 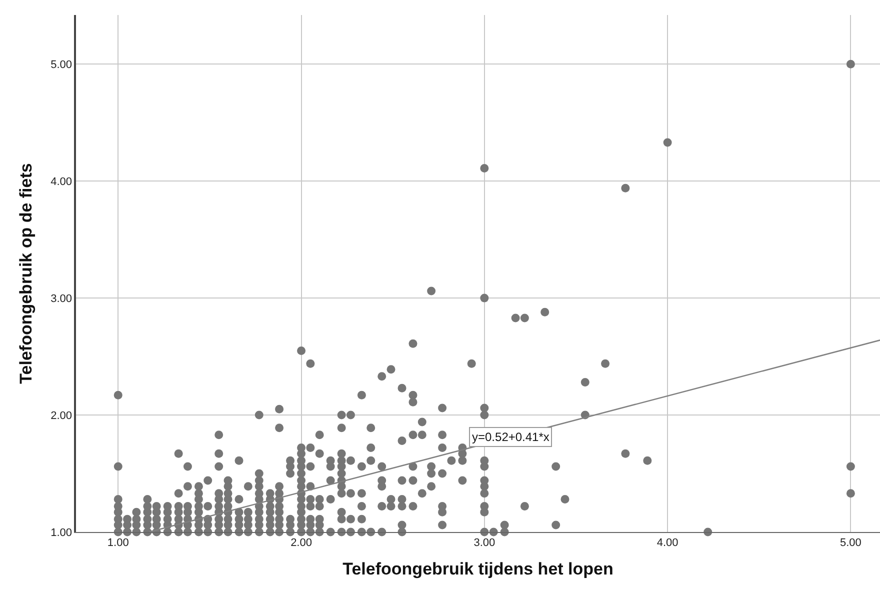 I want to click on y-tick-label: 5.00, so click(x=61, y=64).